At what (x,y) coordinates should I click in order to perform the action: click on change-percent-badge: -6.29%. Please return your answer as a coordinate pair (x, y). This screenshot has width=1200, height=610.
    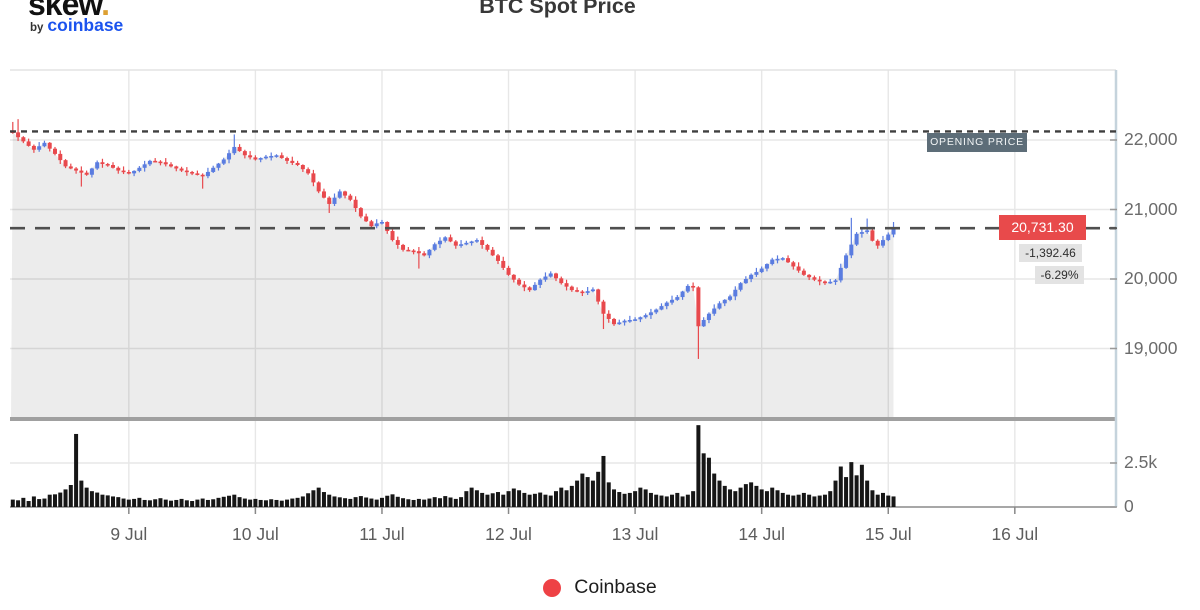
    Looking at the image, I should click on (1059, 275).